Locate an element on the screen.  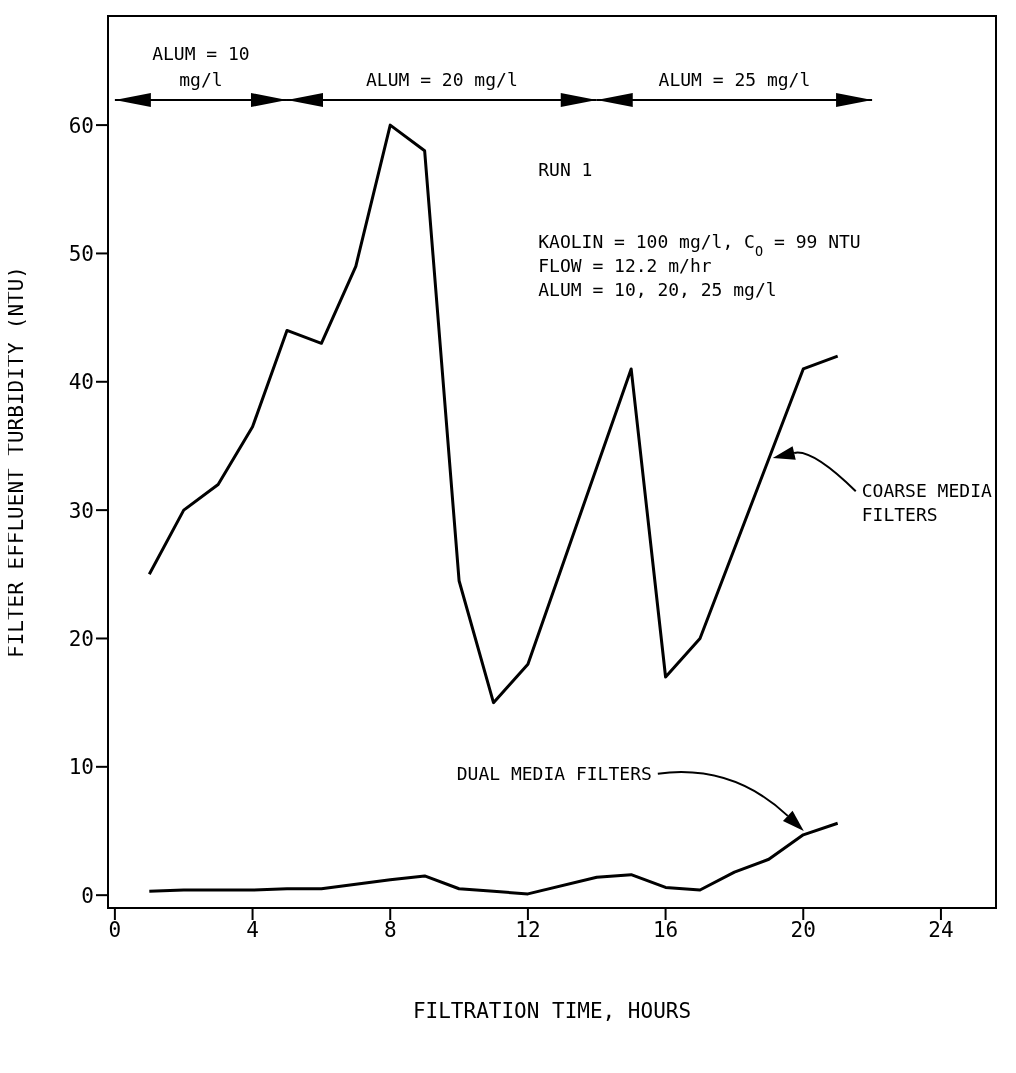
y-tick-label: 10 is located at coordinates (81, 767).